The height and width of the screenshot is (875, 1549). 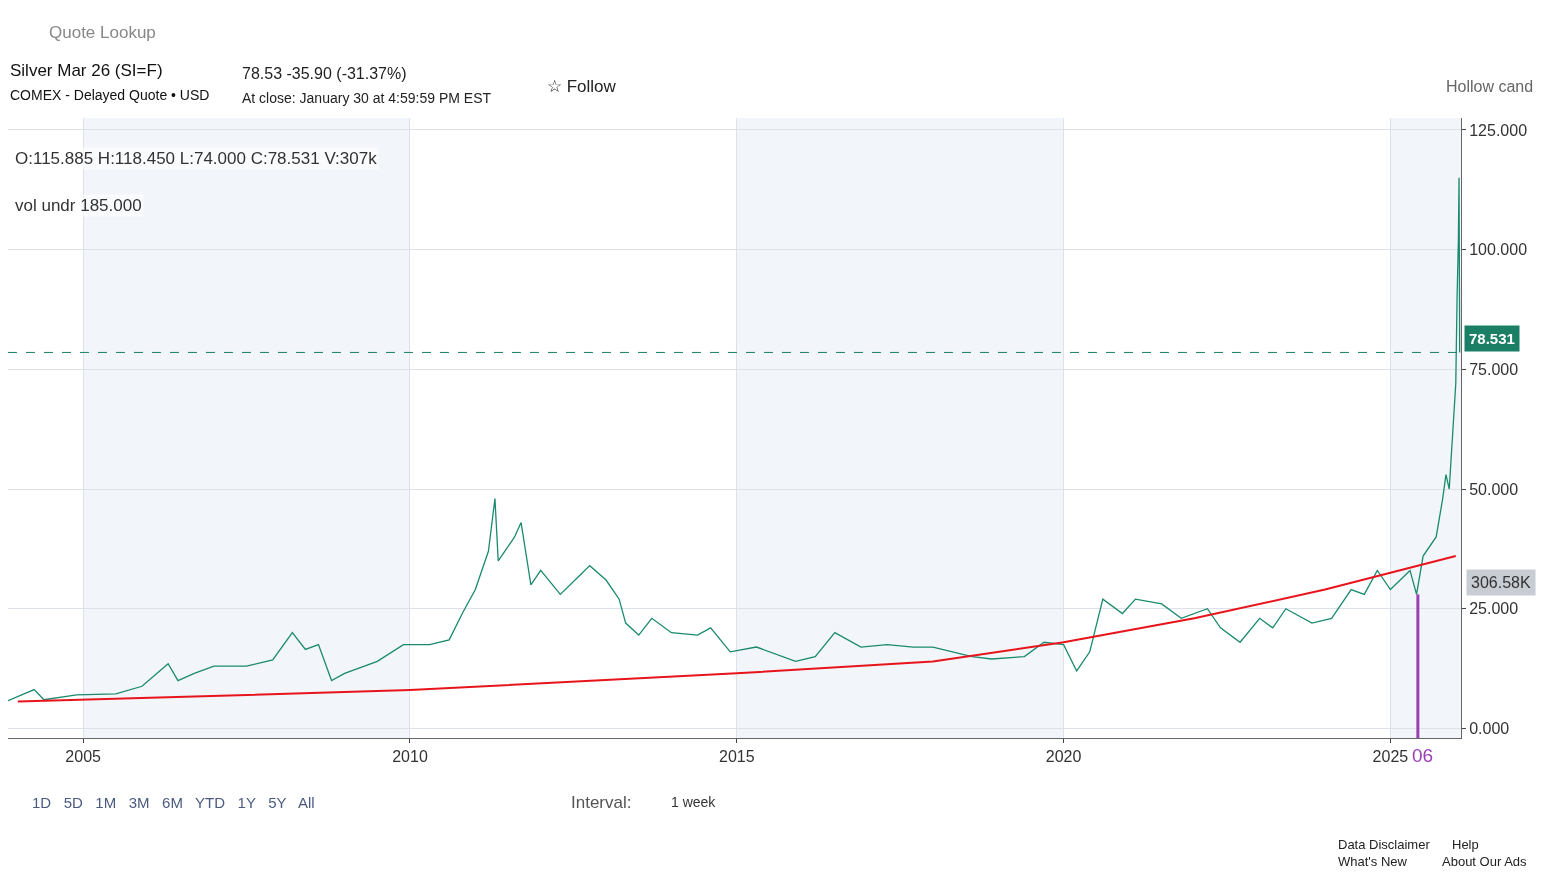 I want to click on ref-line-label: 78.531, so click(x=1492, y=338).